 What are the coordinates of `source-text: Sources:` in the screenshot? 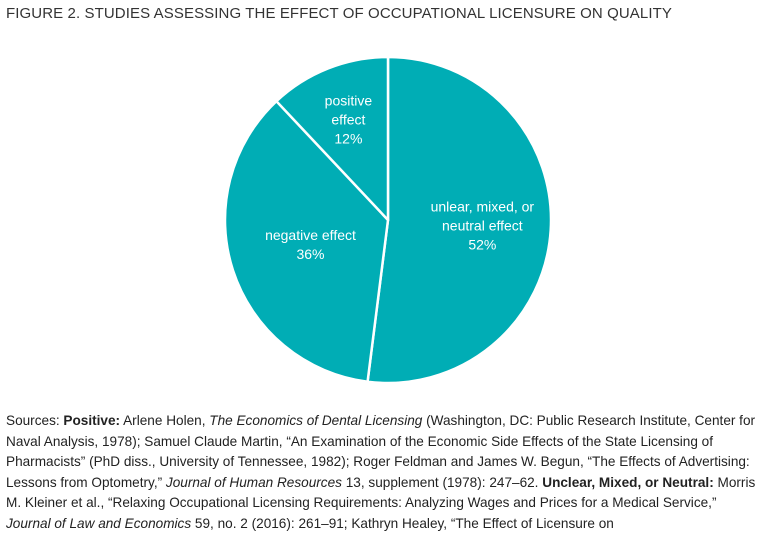 It's located at (35, 420).